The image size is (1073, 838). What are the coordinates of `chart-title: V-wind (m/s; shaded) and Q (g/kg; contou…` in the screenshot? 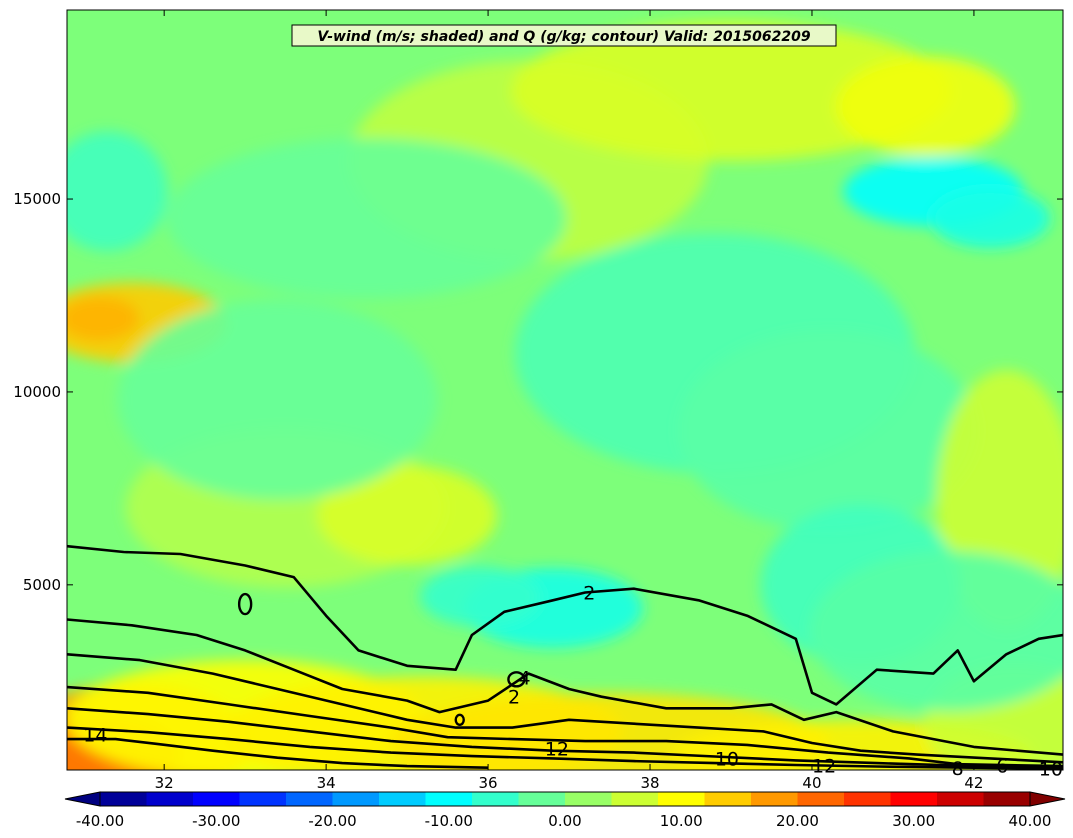 It's located at (564, 35).